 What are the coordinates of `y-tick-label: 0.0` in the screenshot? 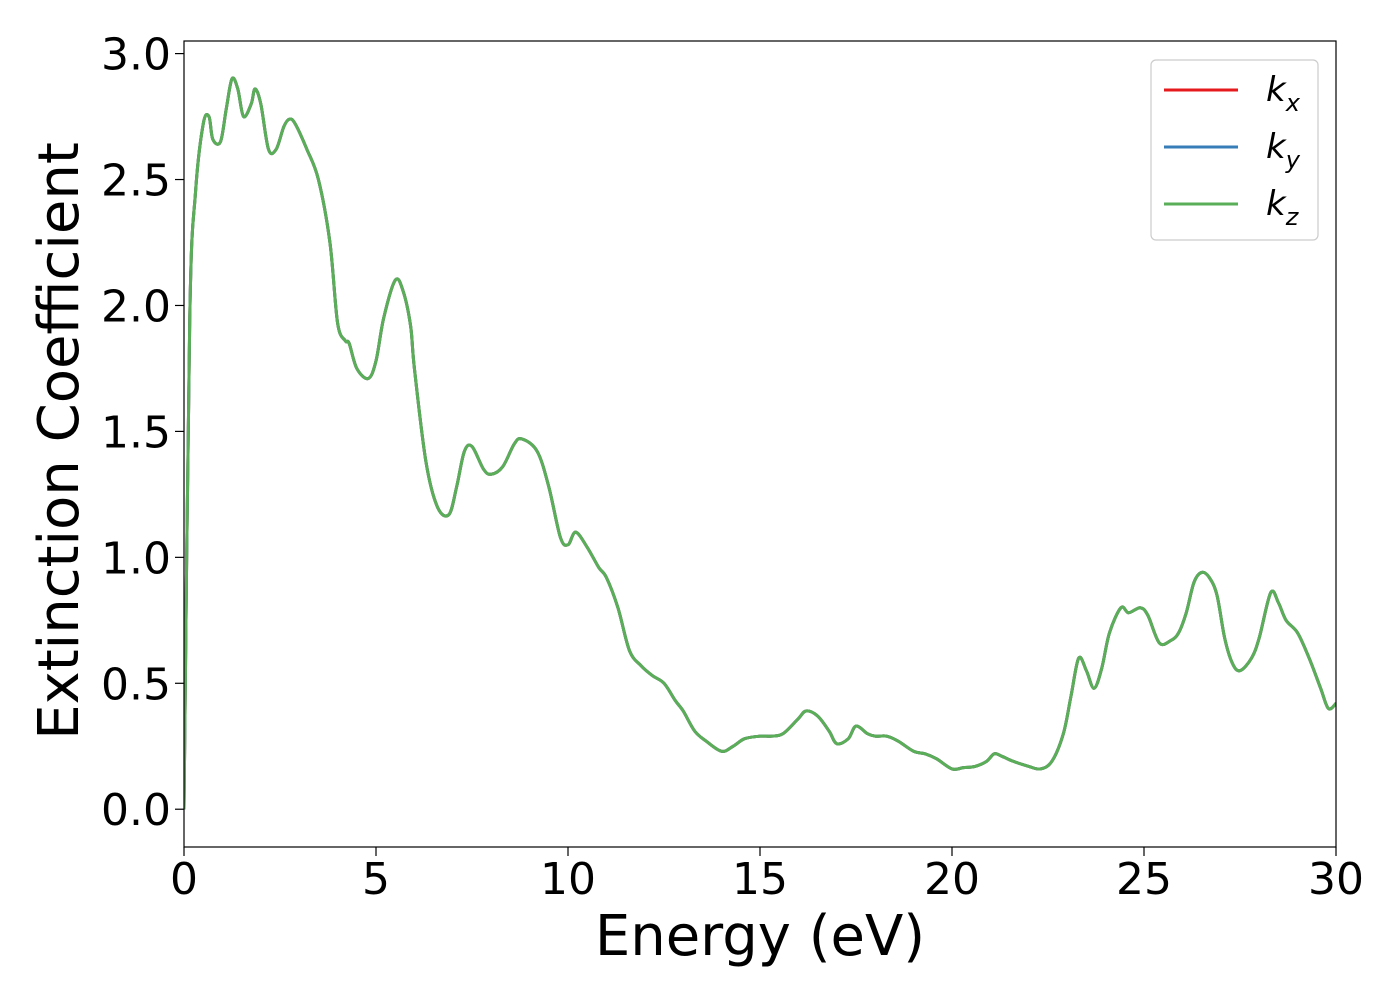 It's located at (136, 810).